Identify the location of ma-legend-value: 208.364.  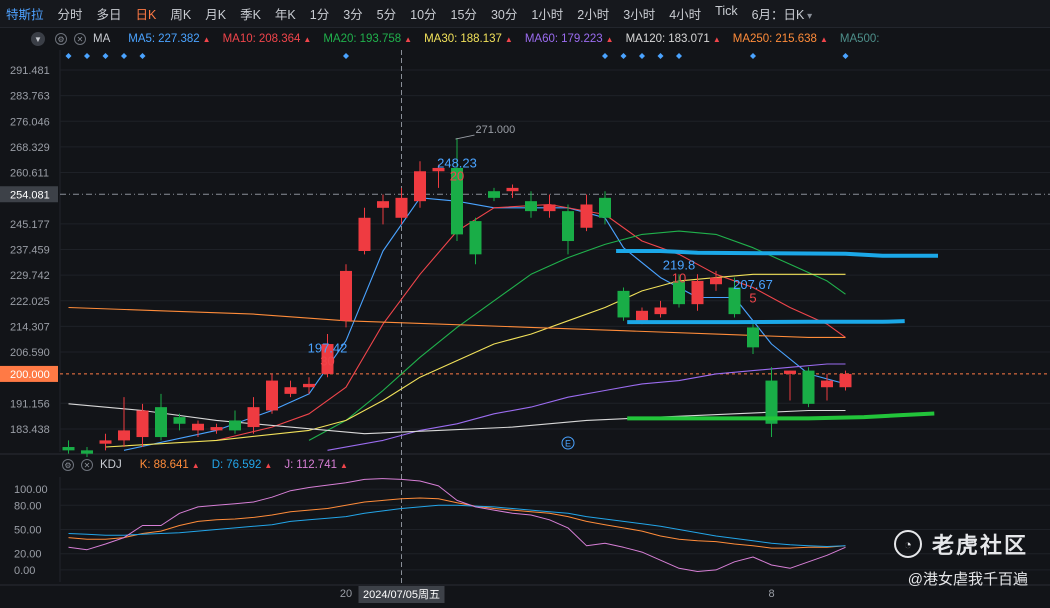
(279, 39).